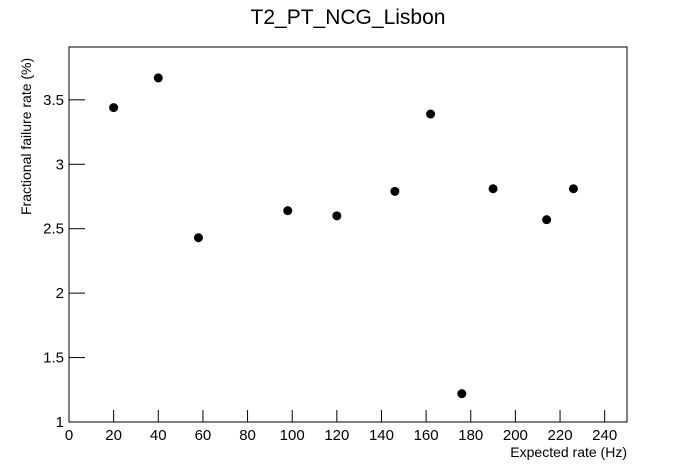  Describe the element at coordinates (60, 422) in the screenshot. I see `y-tick-label: 1` at that location.